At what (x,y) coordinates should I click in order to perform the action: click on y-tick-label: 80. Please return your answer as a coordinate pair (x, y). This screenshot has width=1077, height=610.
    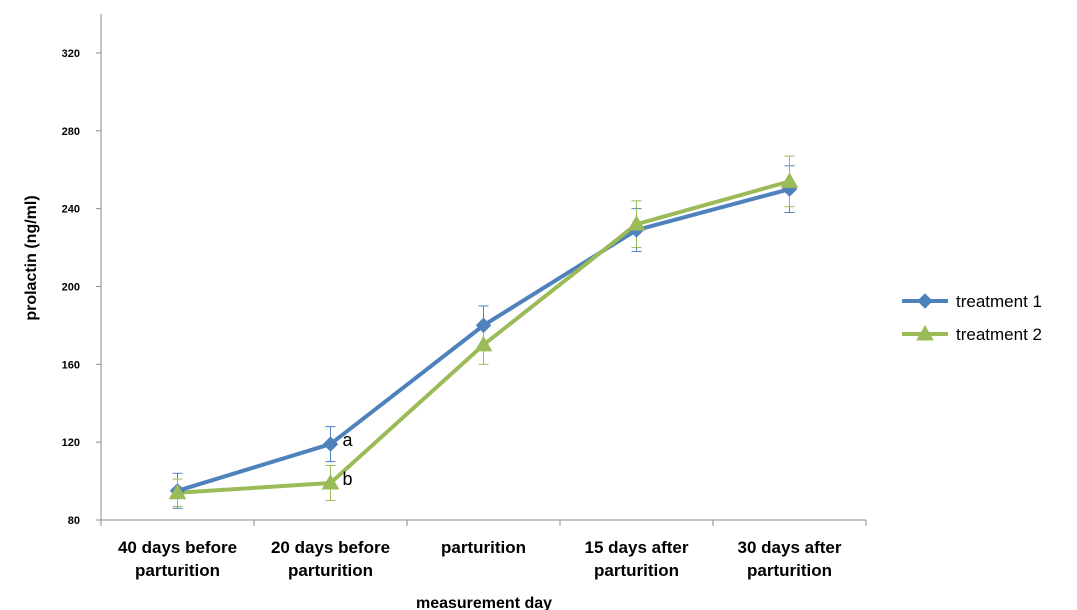
    Looking at the image, I should click on (74, 521).